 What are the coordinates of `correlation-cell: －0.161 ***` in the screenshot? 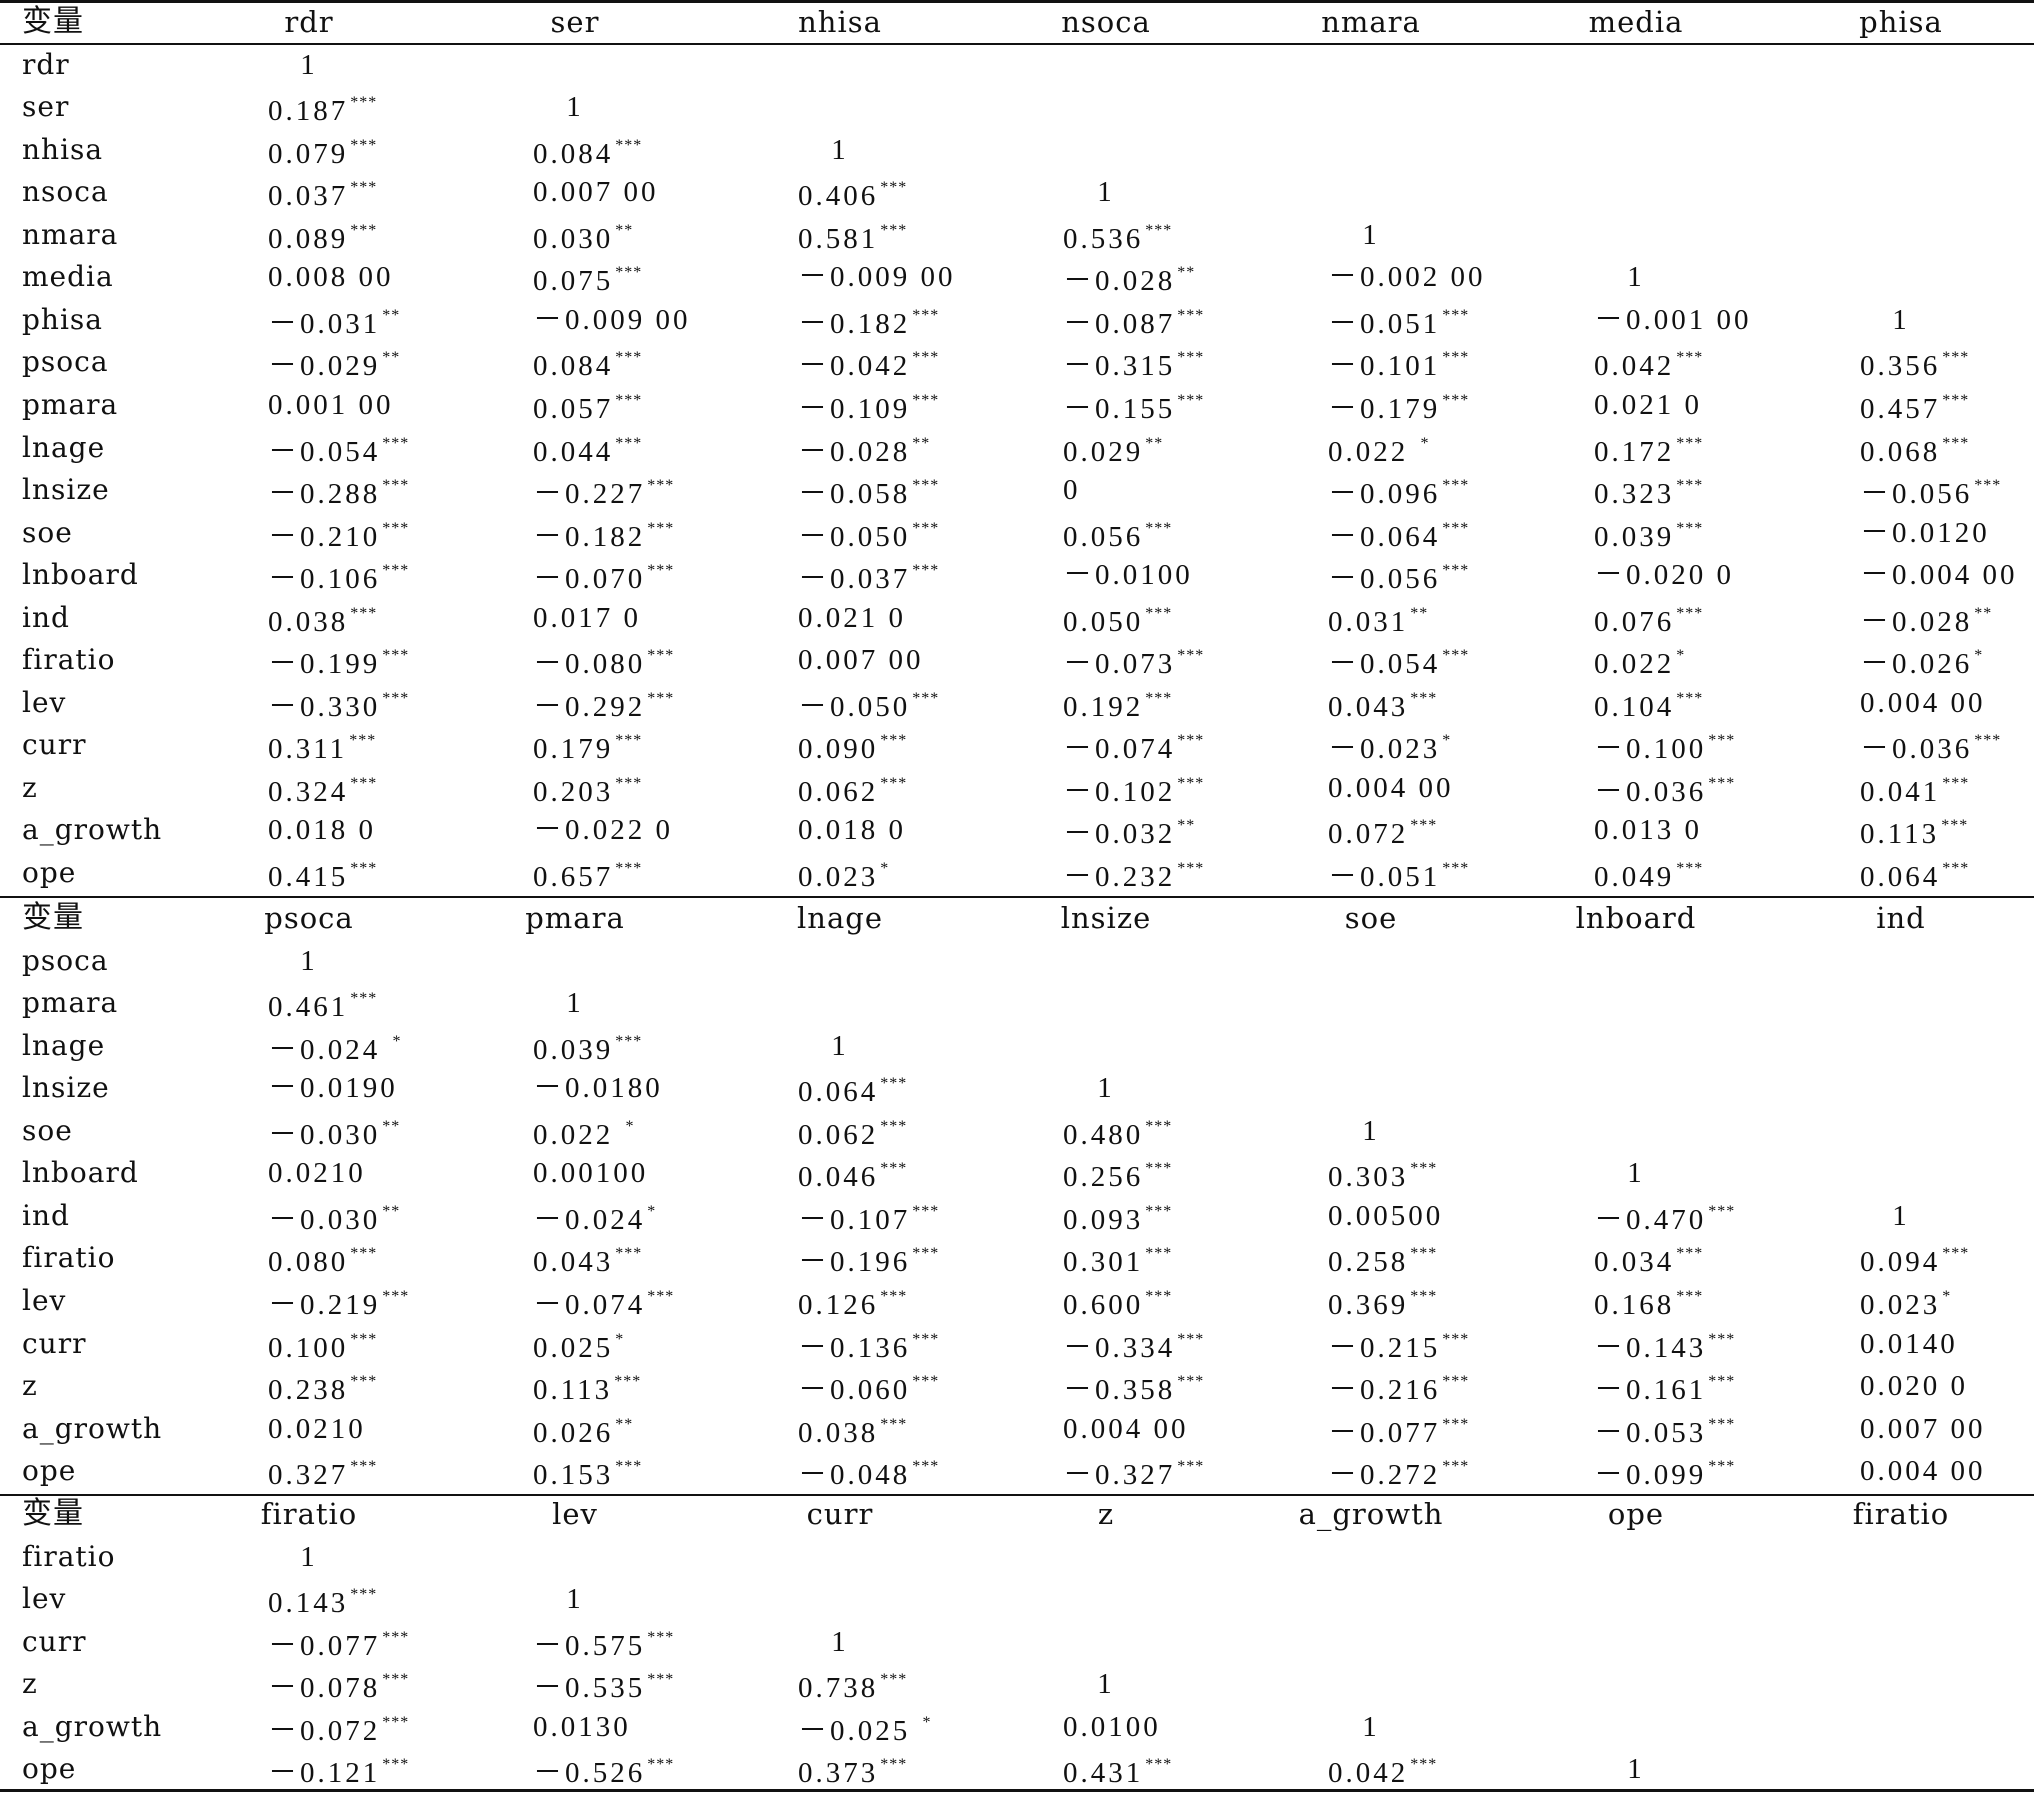 It's located at (1665, 1390).